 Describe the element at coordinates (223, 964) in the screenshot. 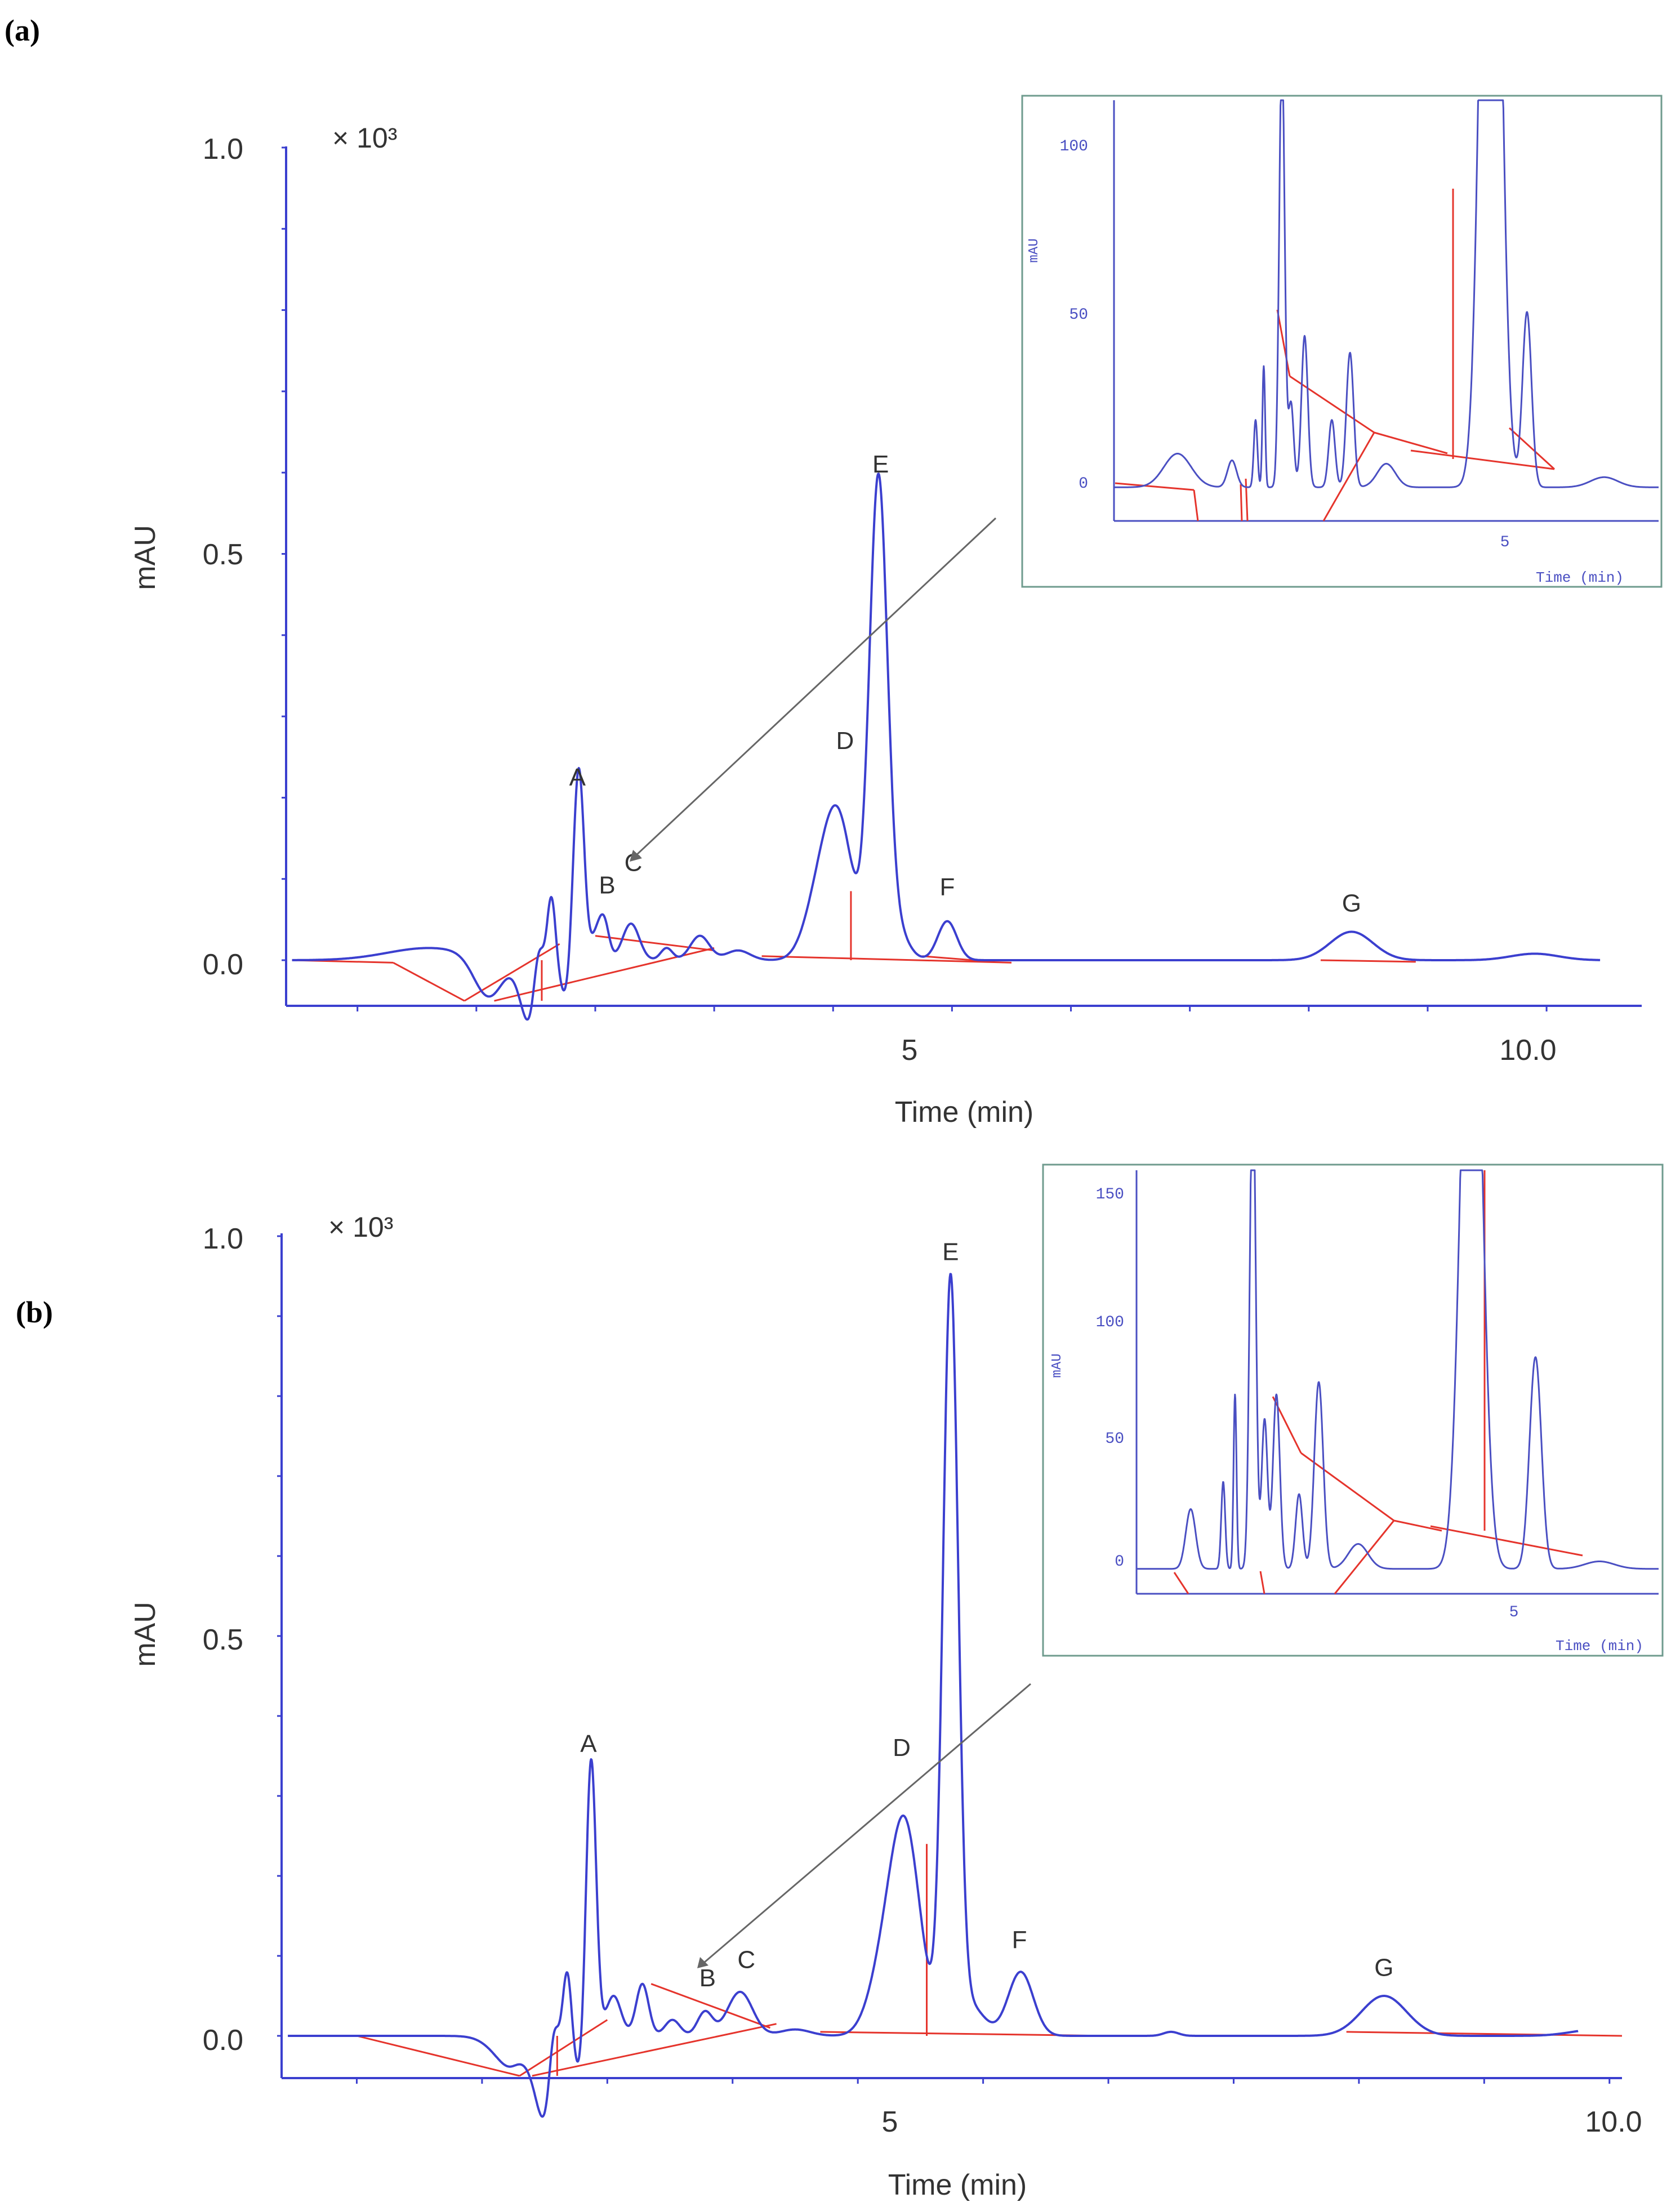

I see `panel-a-ytick-0: 0.0` at that location.